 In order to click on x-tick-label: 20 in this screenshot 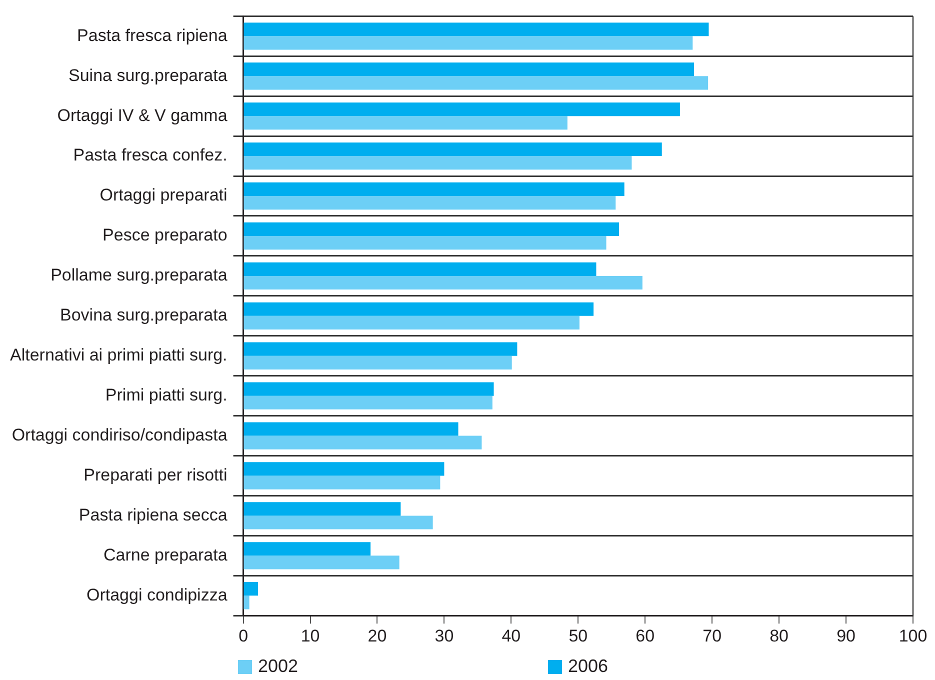, I will do `click(377, 636)`.